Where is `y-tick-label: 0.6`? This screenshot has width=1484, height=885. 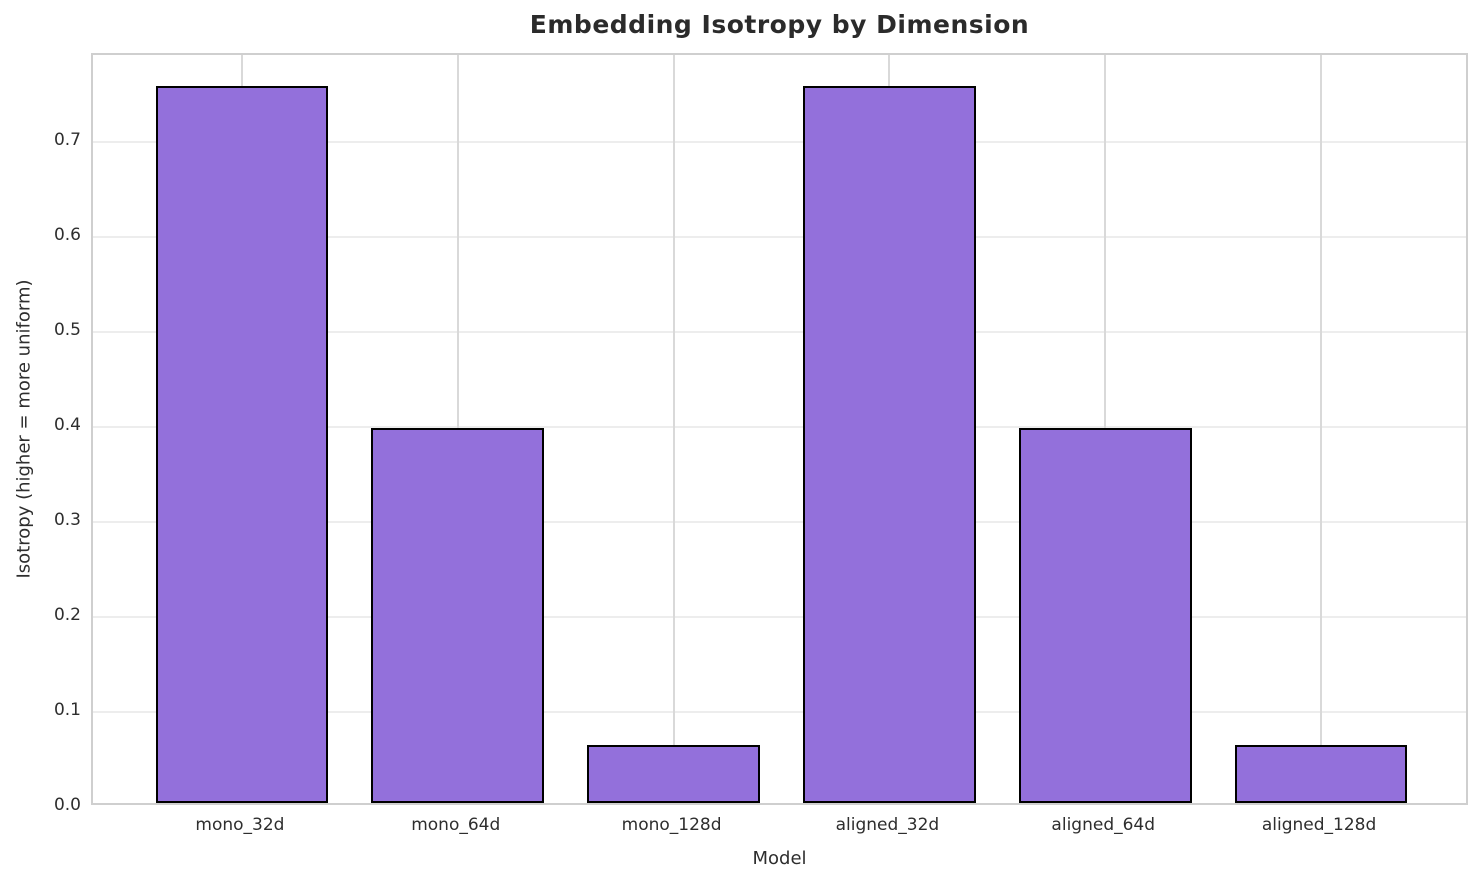
y-tick-label: 0.6 is located at coordinates (67, 234).